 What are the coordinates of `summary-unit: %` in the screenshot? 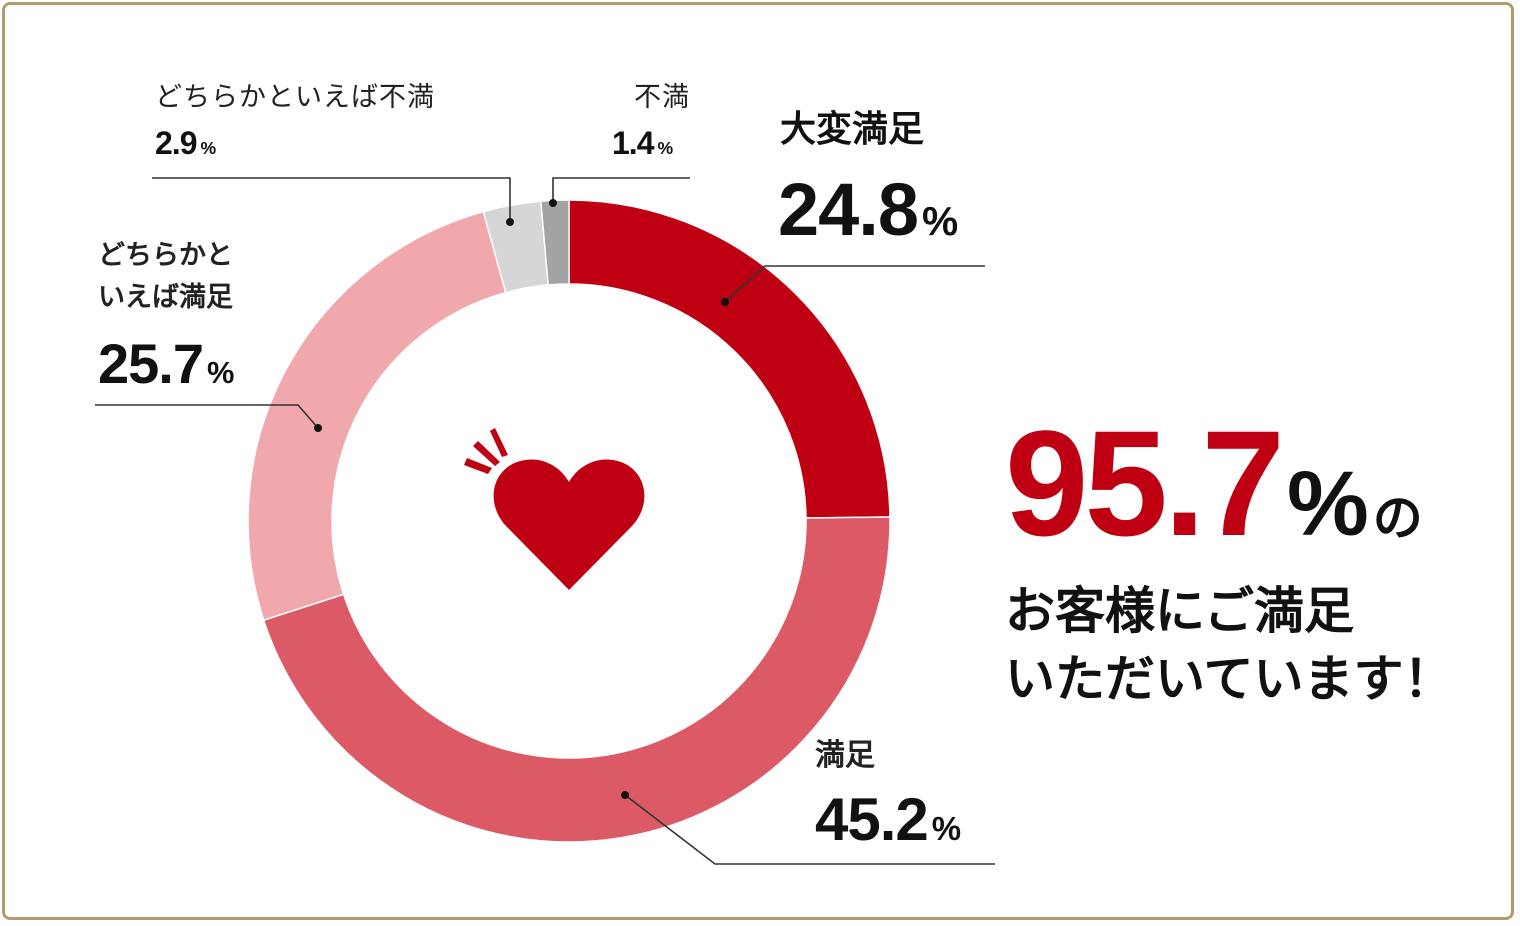 It's located at (1327, 504).